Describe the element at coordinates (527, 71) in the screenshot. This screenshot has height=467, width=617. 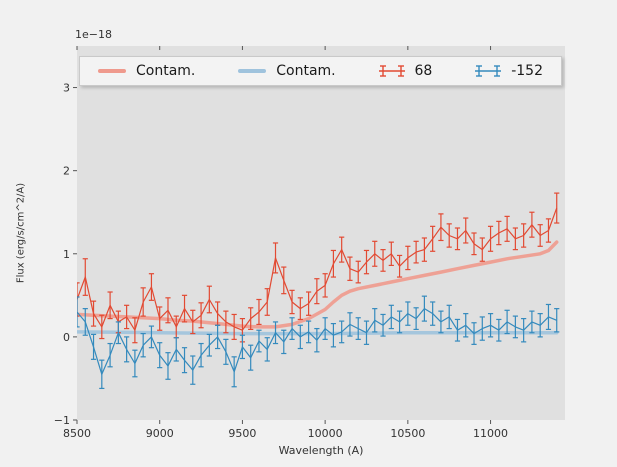
I see `legend-label: -152` at that location.